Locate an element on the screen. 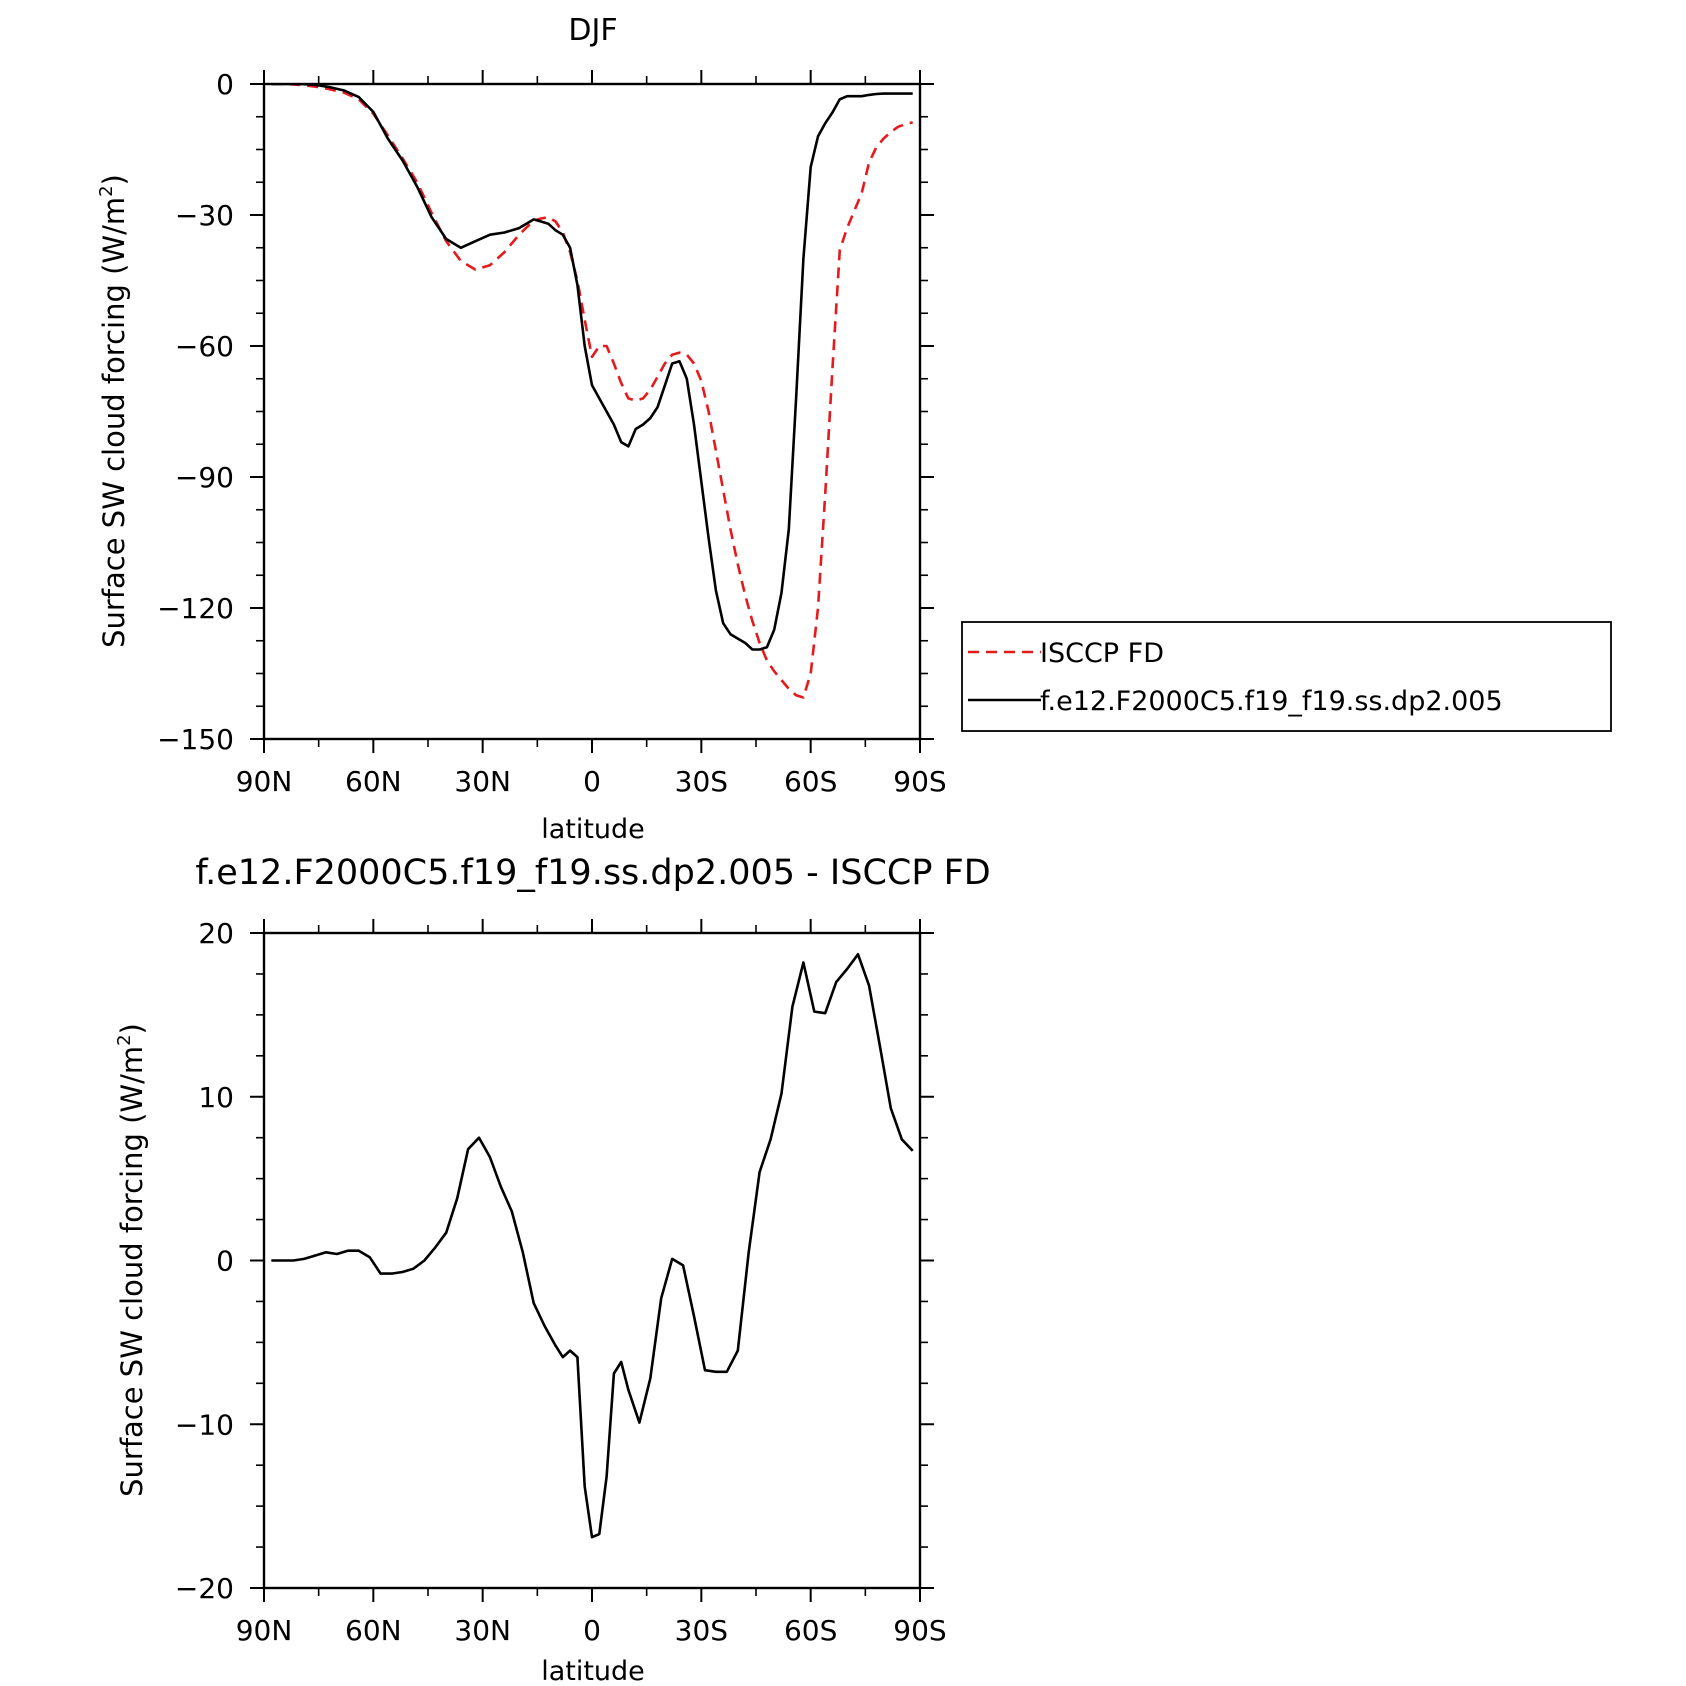  y-tick-label: 10 is located at coordinates (216, 1097).